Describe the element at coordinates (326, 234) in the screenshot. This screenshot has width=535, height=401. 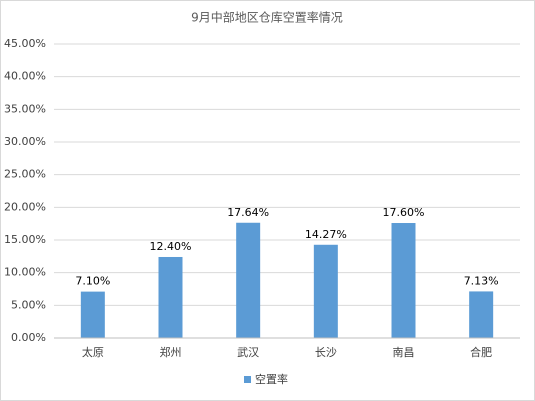
I see `value-label: 14.27%` at that location.